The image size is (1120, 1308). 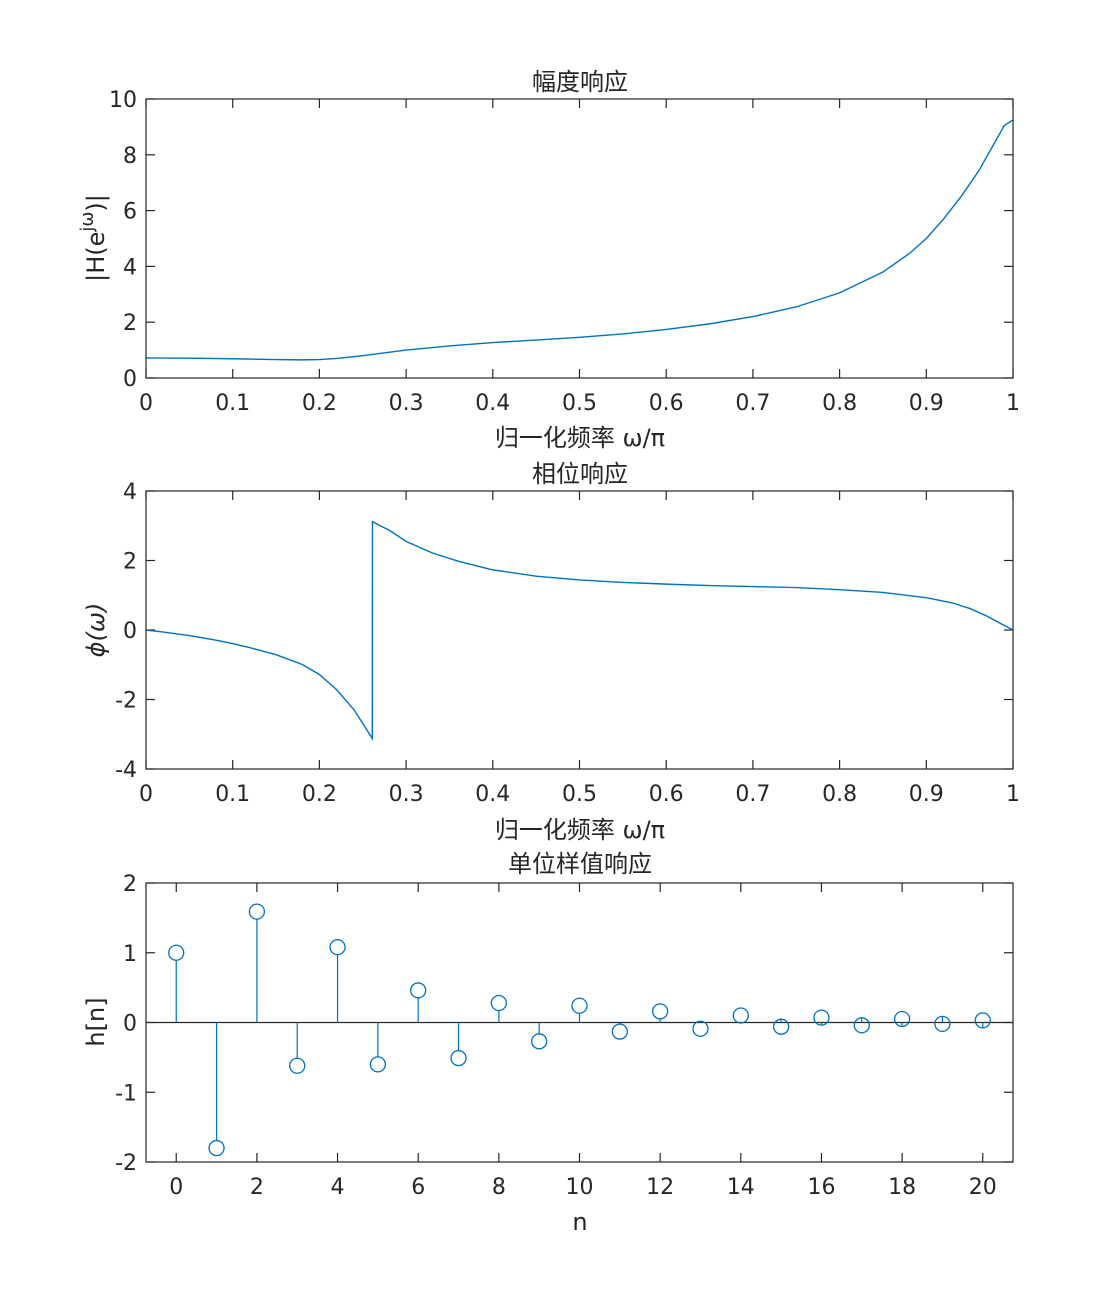 What do you see at coordinates (130, 631) in the screenshot?
I see `phase-ytick-label: 0` at bounding box center [130, 631].